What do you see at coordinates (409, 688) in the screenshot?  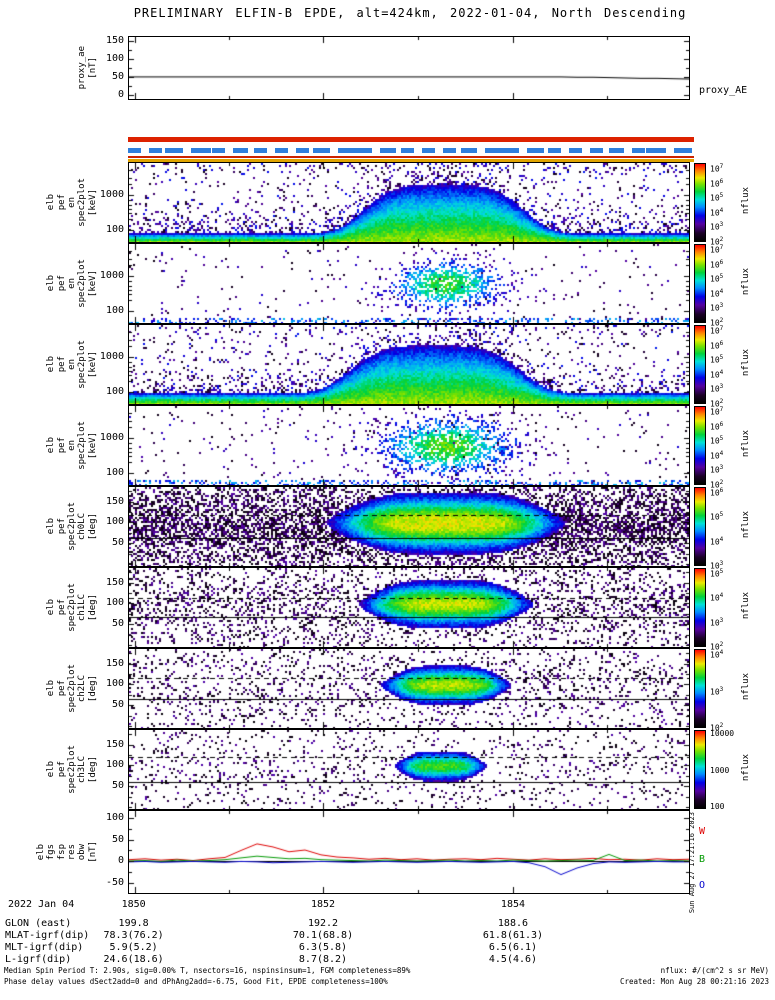 I see `panel-pa_ch2lc-canvas` at bounding box center [409, 688].